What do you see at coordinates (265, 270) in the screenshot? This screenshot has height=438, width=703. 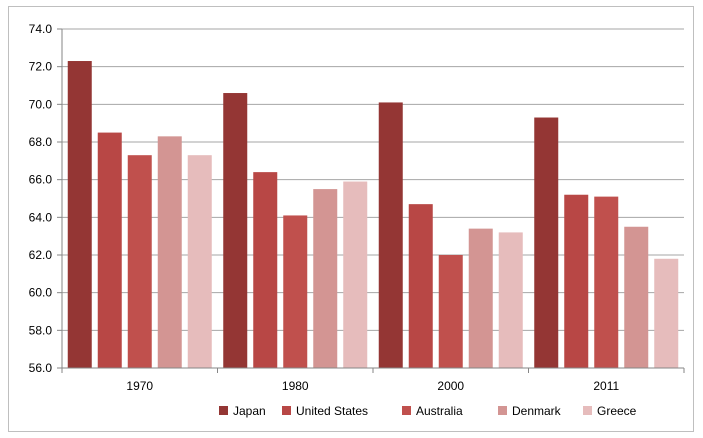 I see `bar-united-states-1980` at bounding box center [265, 270].